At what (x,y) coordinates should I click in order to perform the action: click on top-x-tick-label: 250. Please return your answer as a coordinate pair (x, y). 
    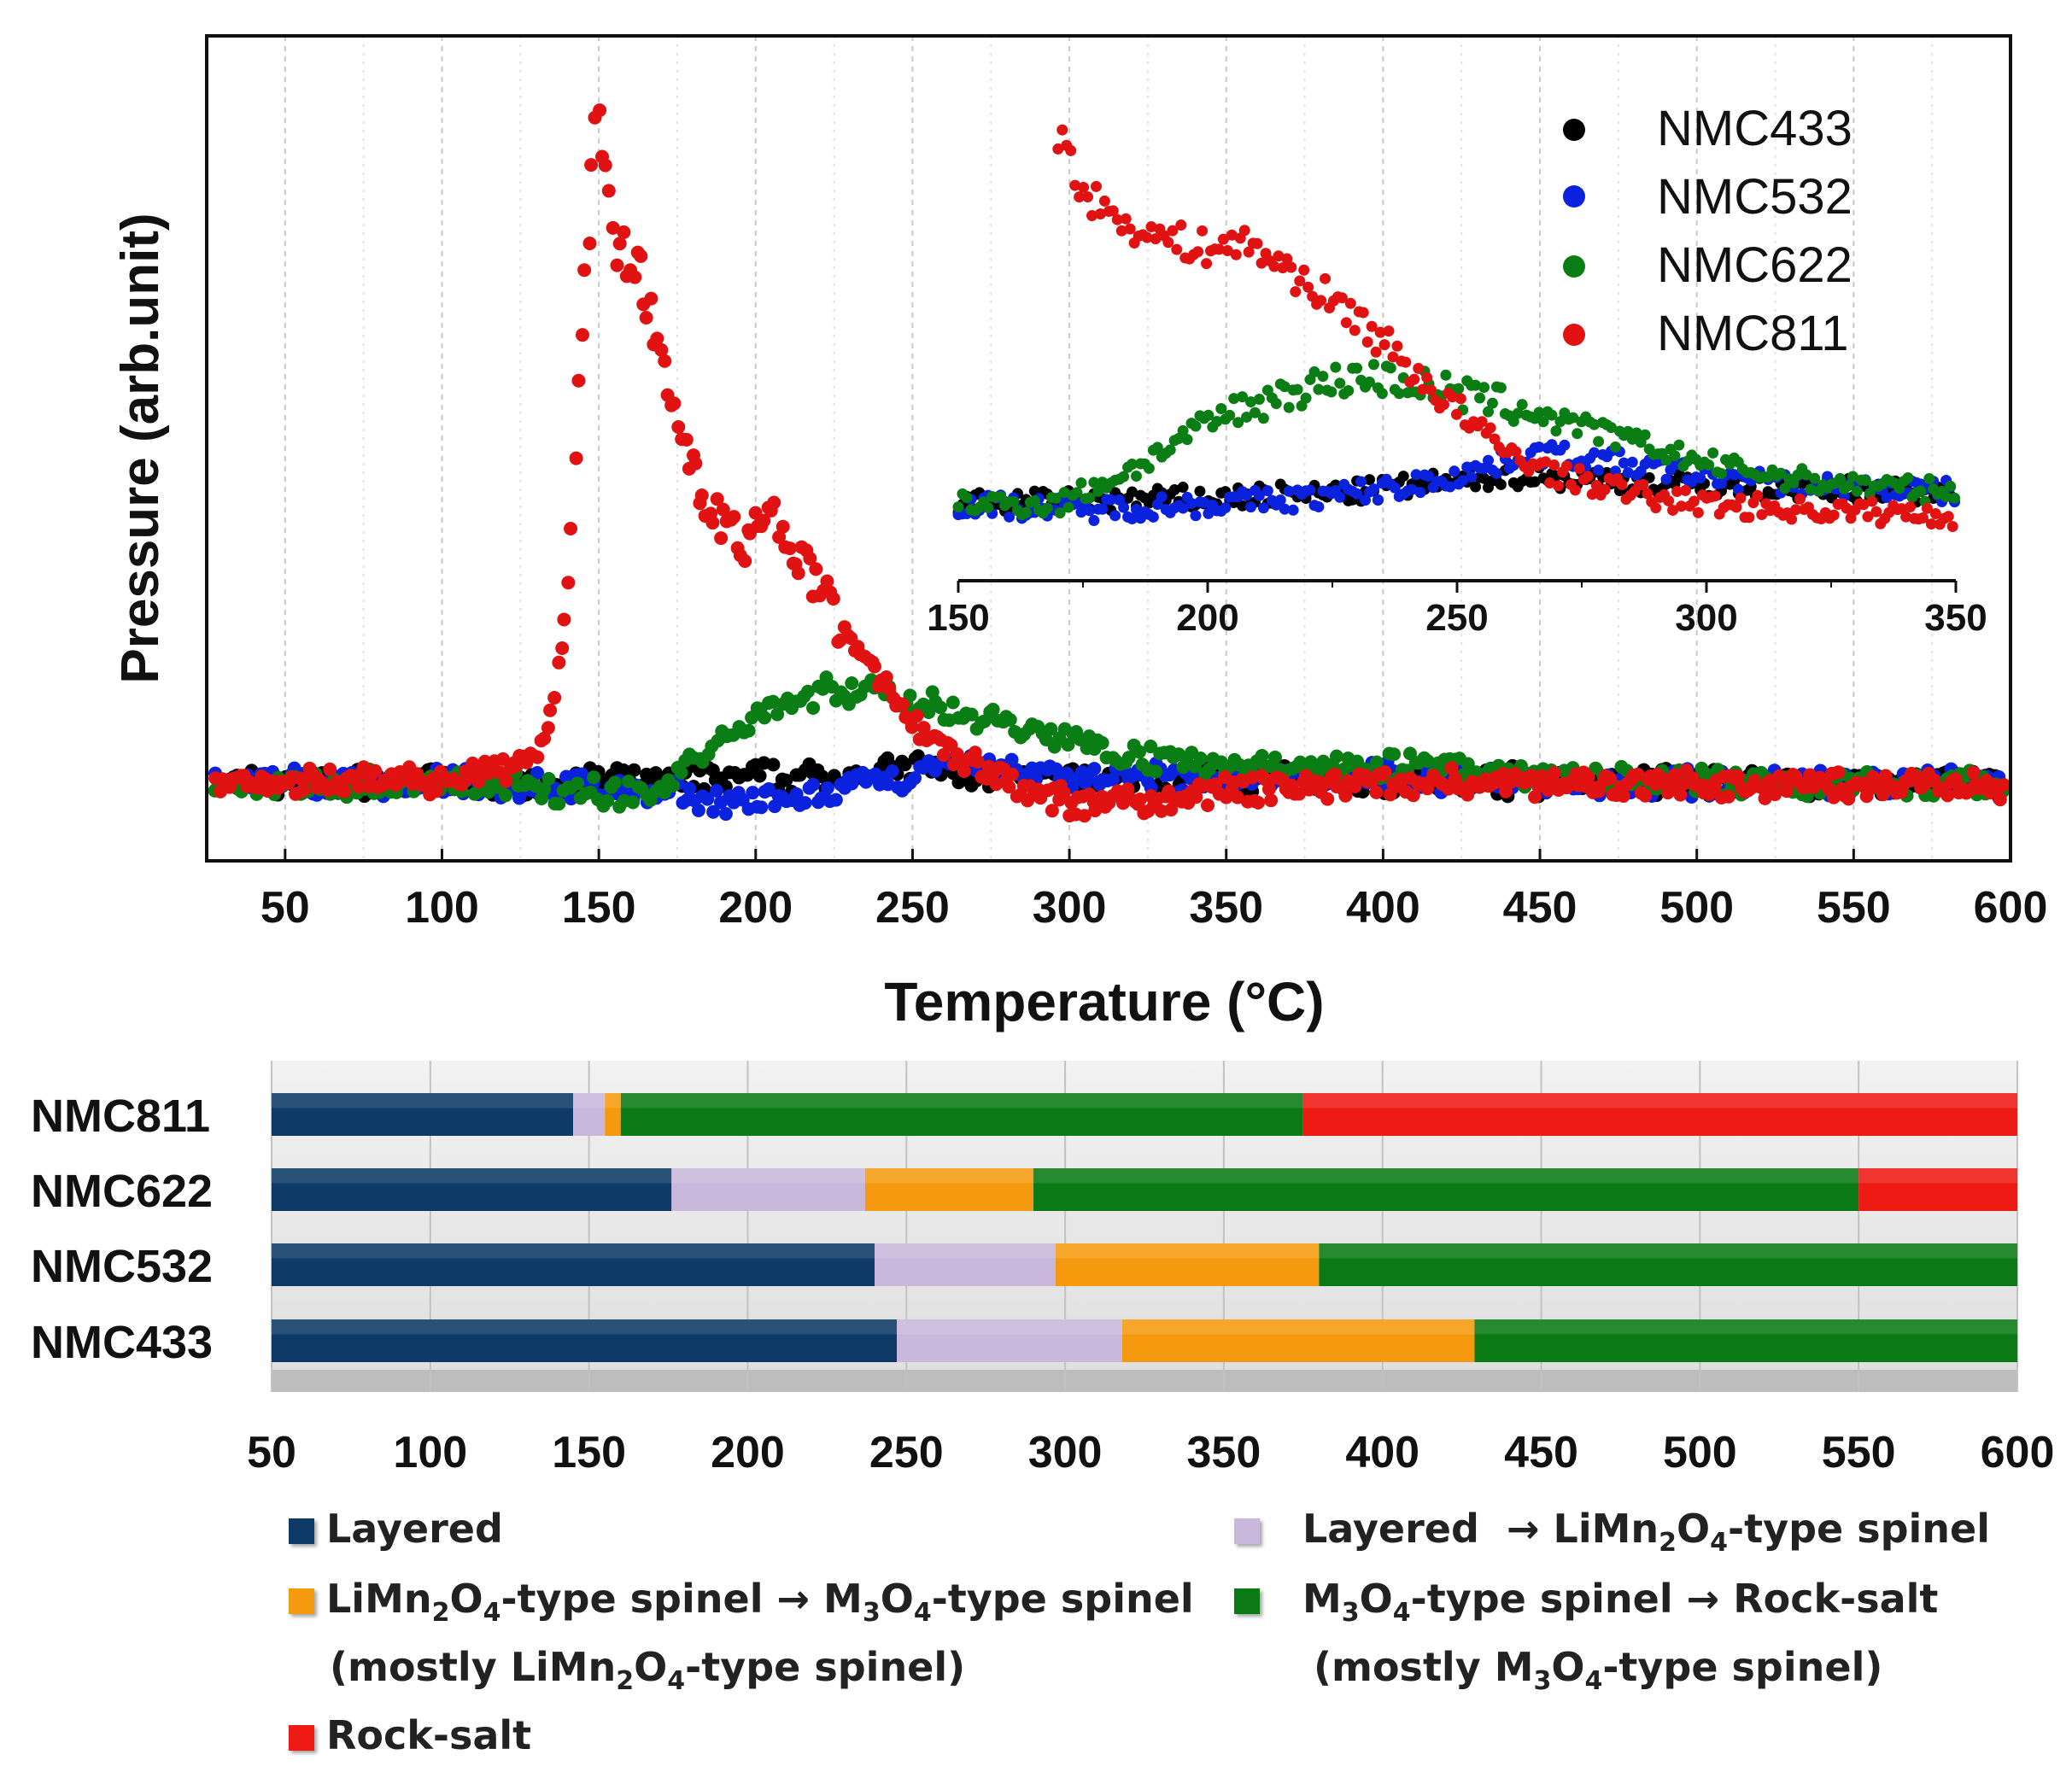
    Looking at the image, I should click on (912, 908).